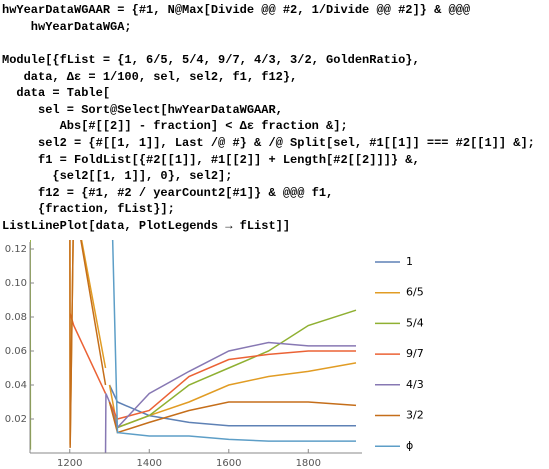 The image size is (549, 469). Describe the element at coordinates (16, 317) in the screenshot. I see `y-tick-label: 0.08` at that location.